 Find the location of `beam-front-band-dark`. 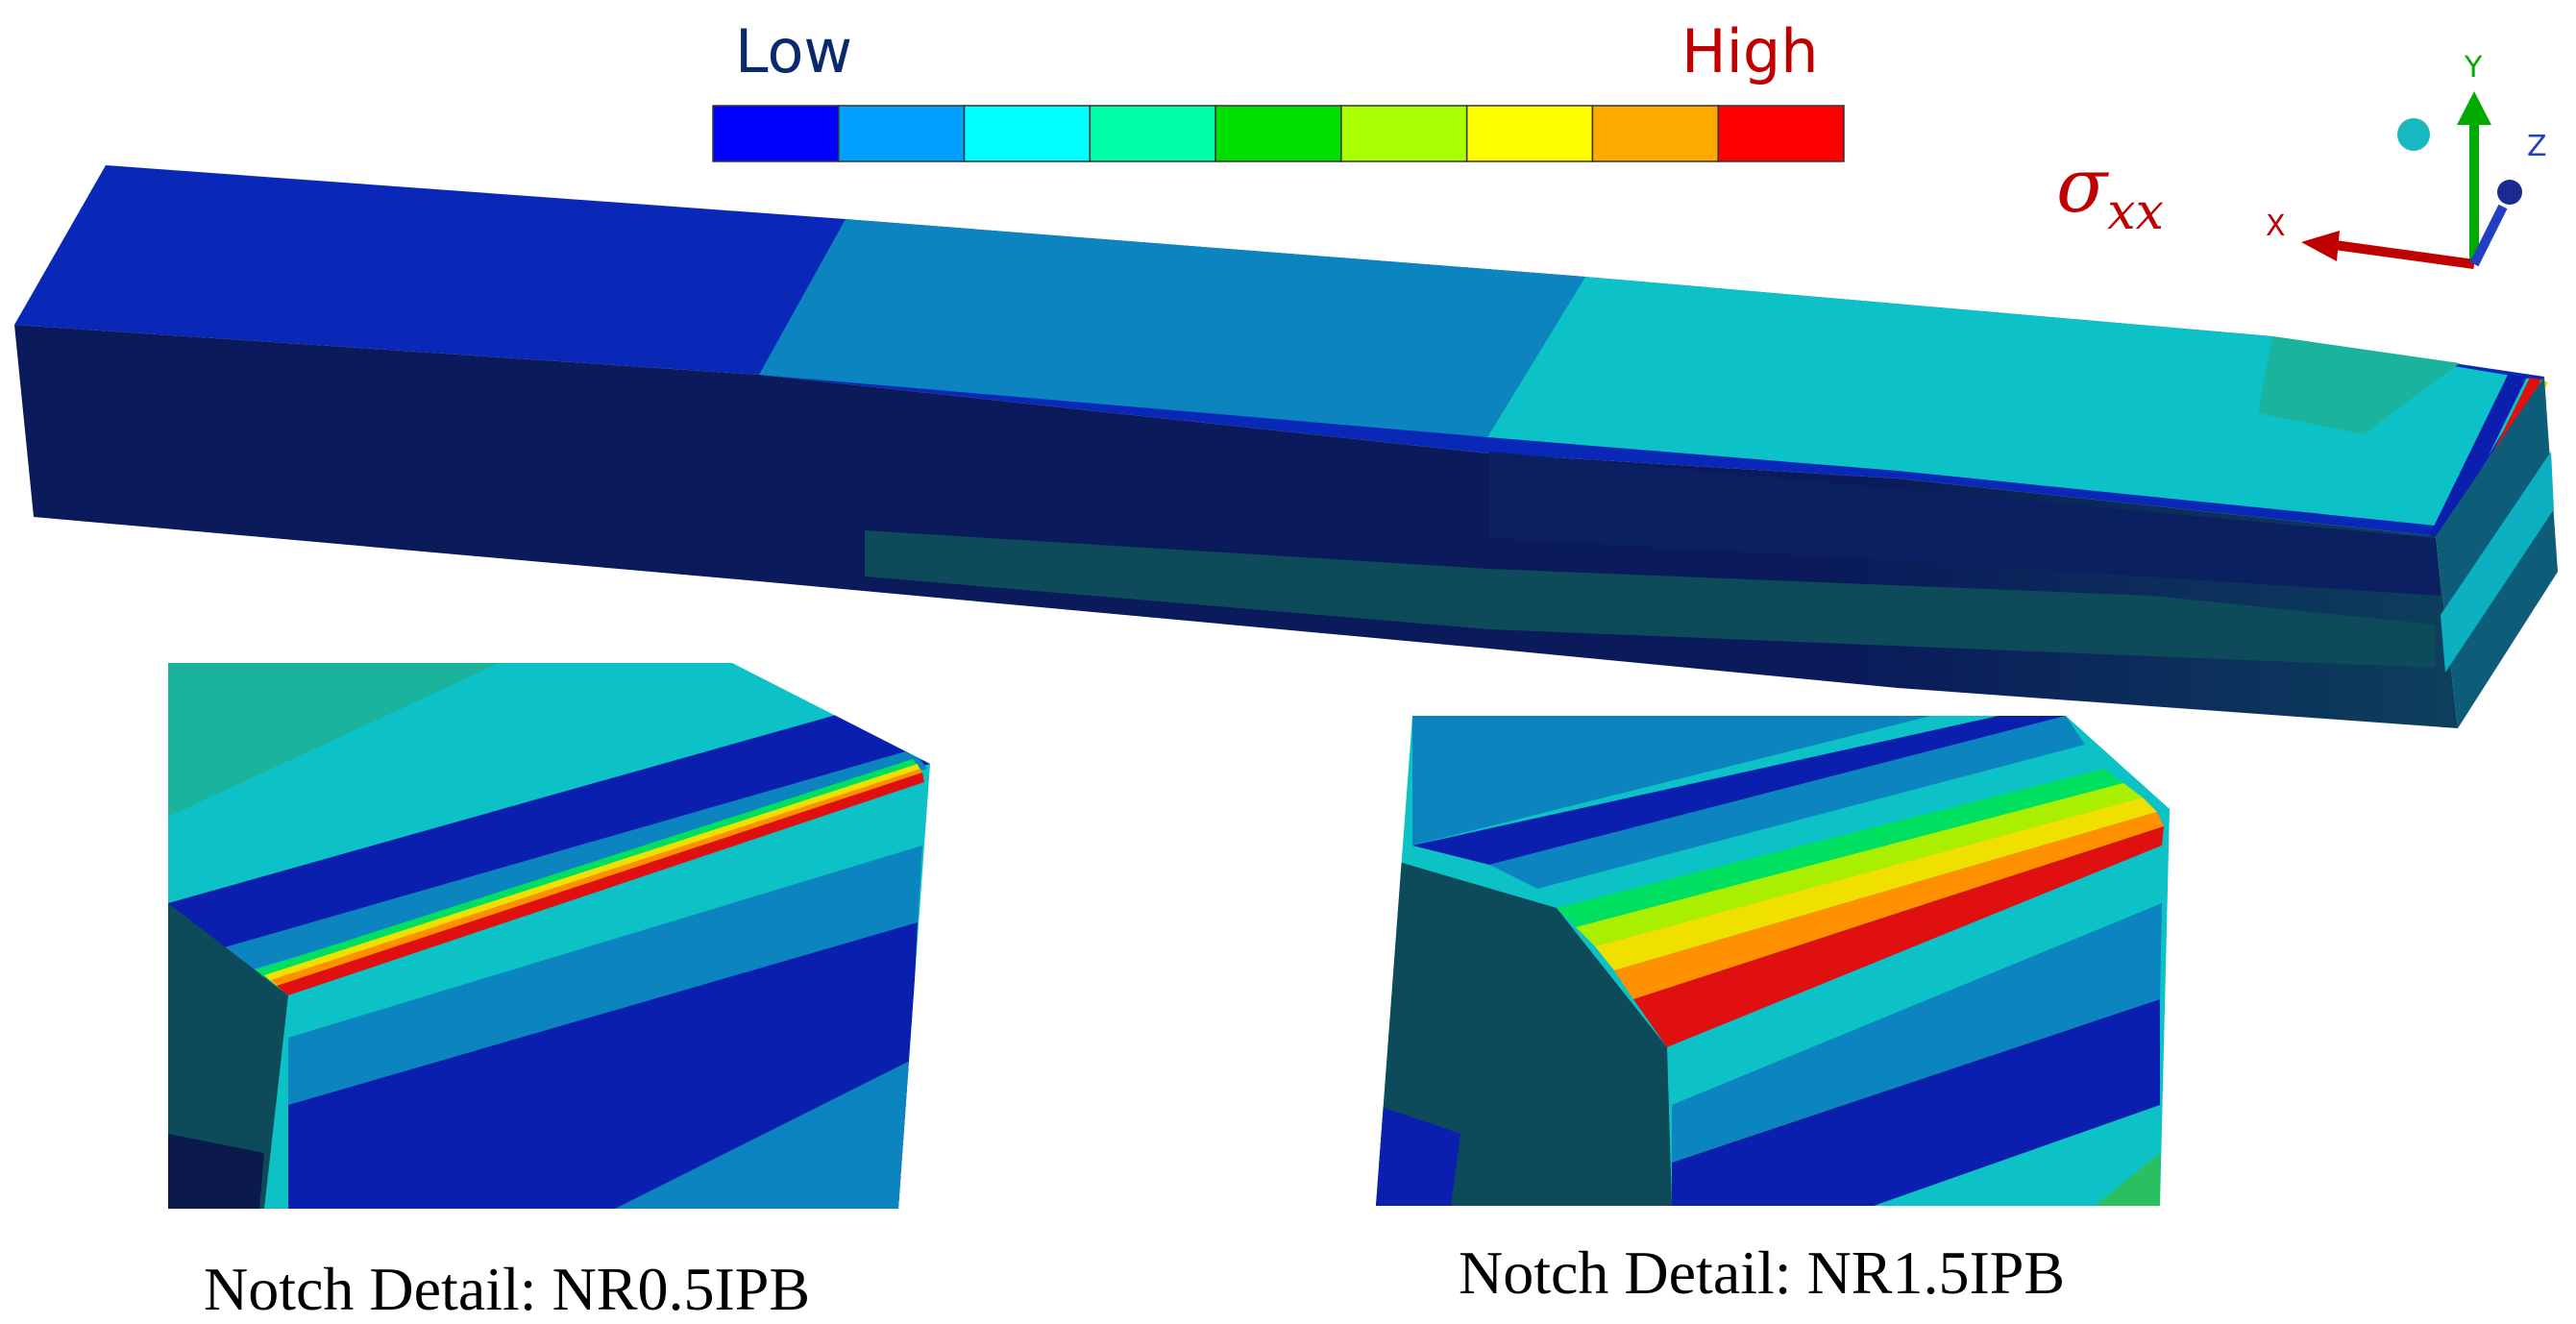

beam-front-band-dark is located at coordinates (1965, 524).